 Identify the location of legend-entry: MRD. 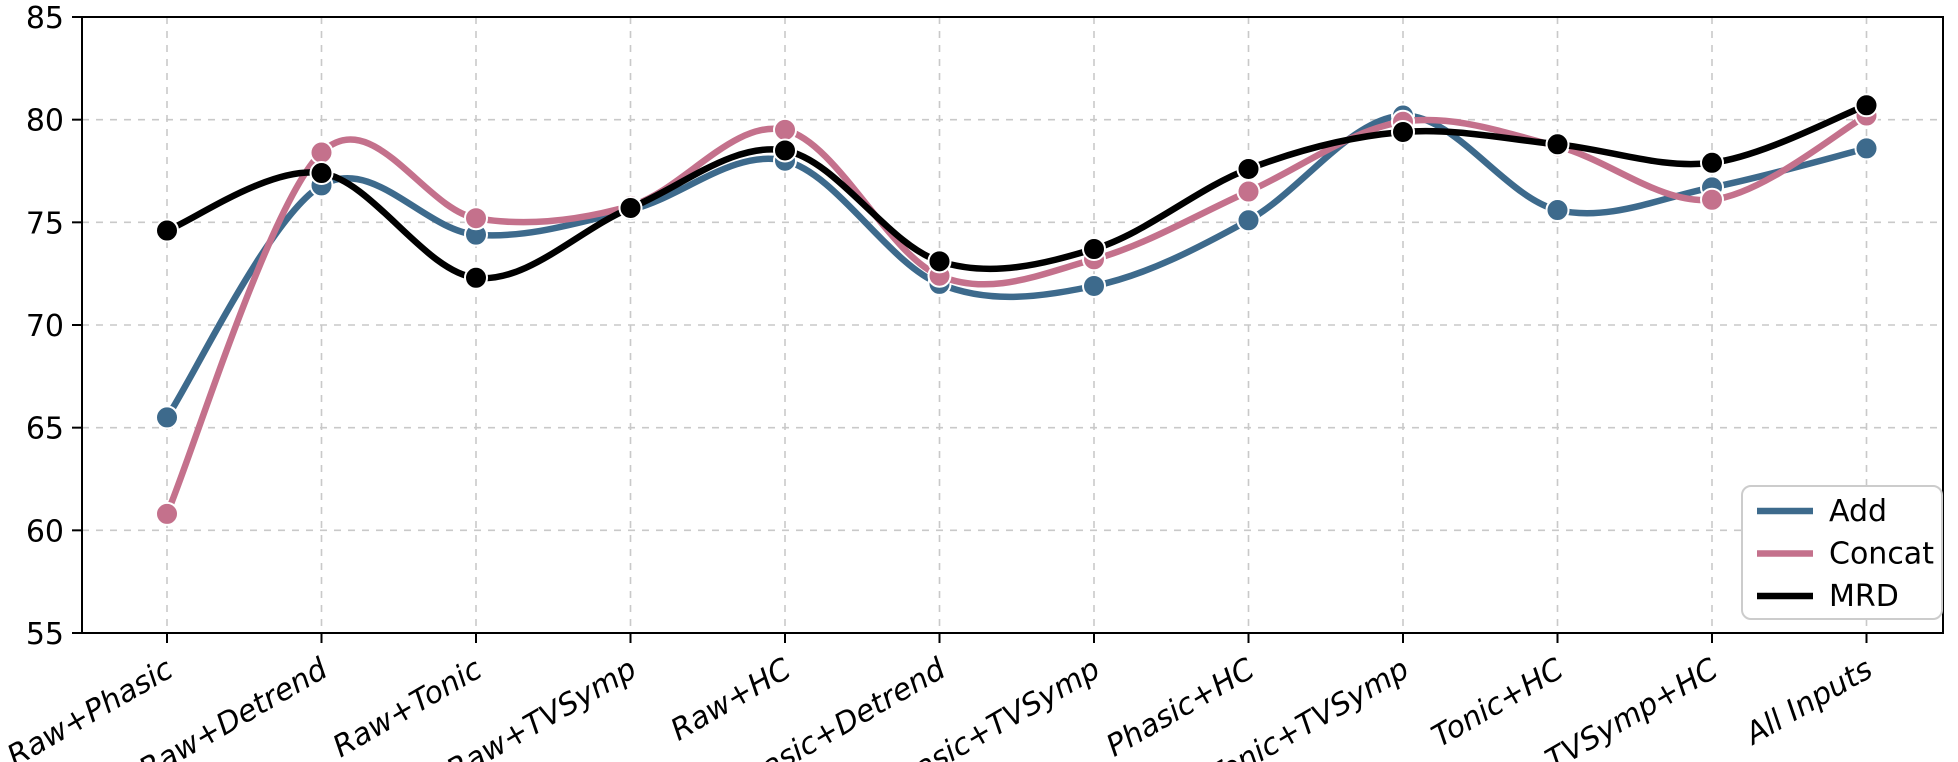
(1828, 596).